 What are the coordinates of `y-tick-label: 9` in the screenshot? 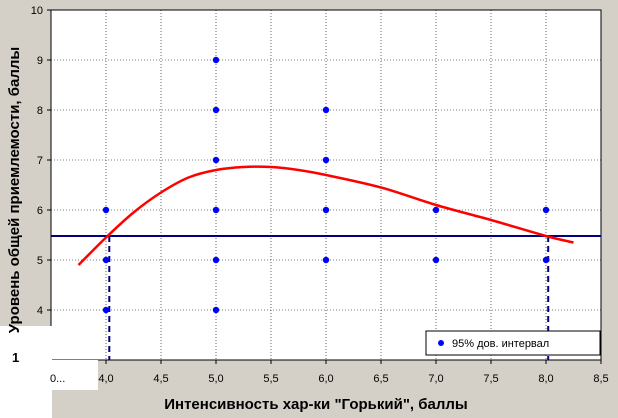 It's located at (40, 61).